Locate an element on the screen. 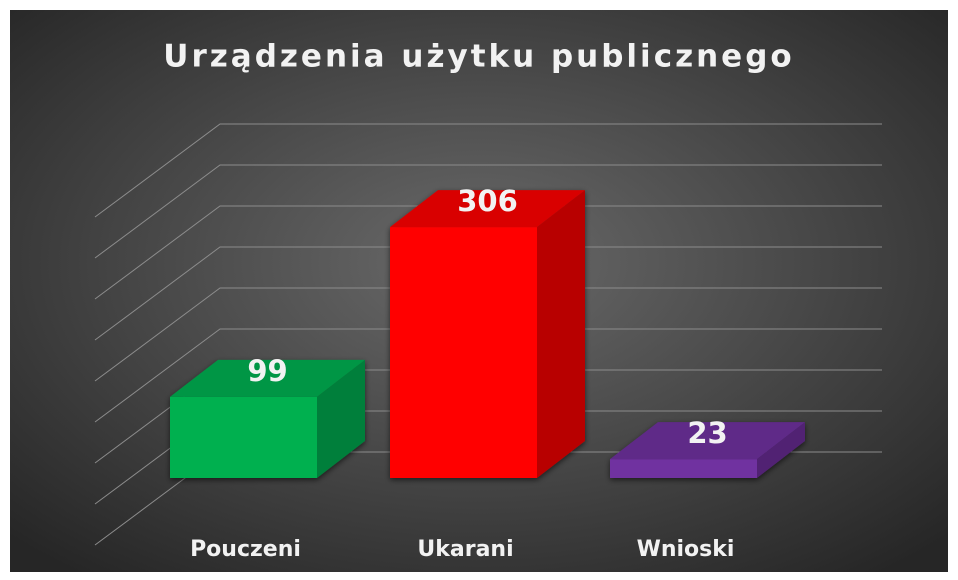 This screenshot has height=580, width=958. chart-title: Urządzenia użytku publicznego is located at coordinates (478, 57).